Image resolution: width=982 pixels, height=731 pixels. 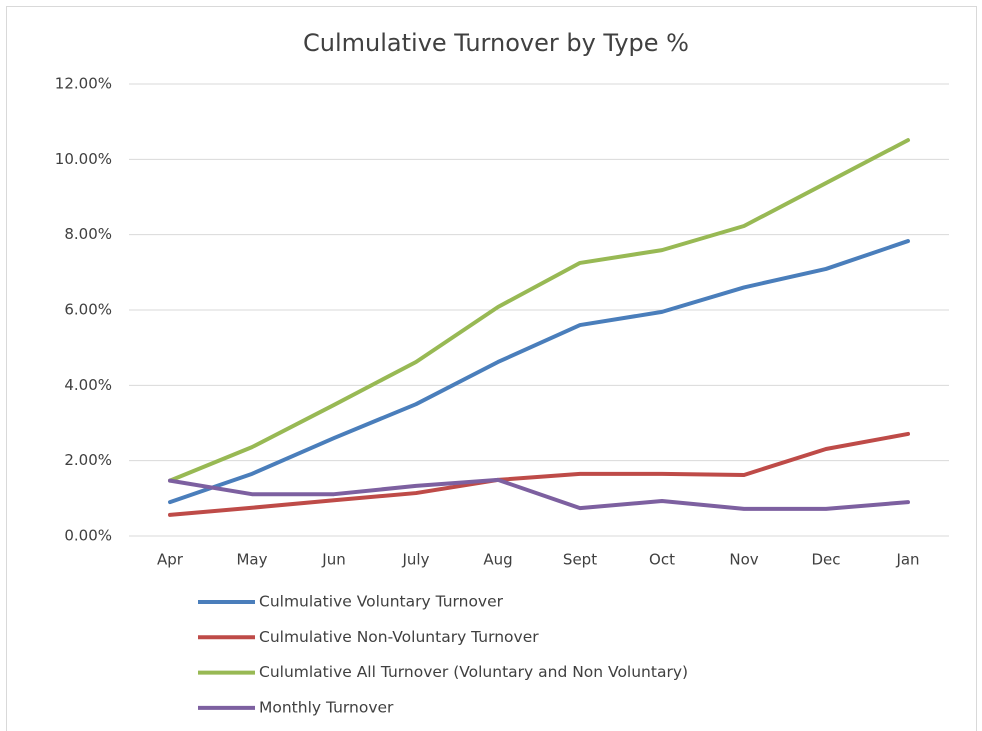 I want to click on y-tick-label: 10.00%, so click(x=83, y=159).